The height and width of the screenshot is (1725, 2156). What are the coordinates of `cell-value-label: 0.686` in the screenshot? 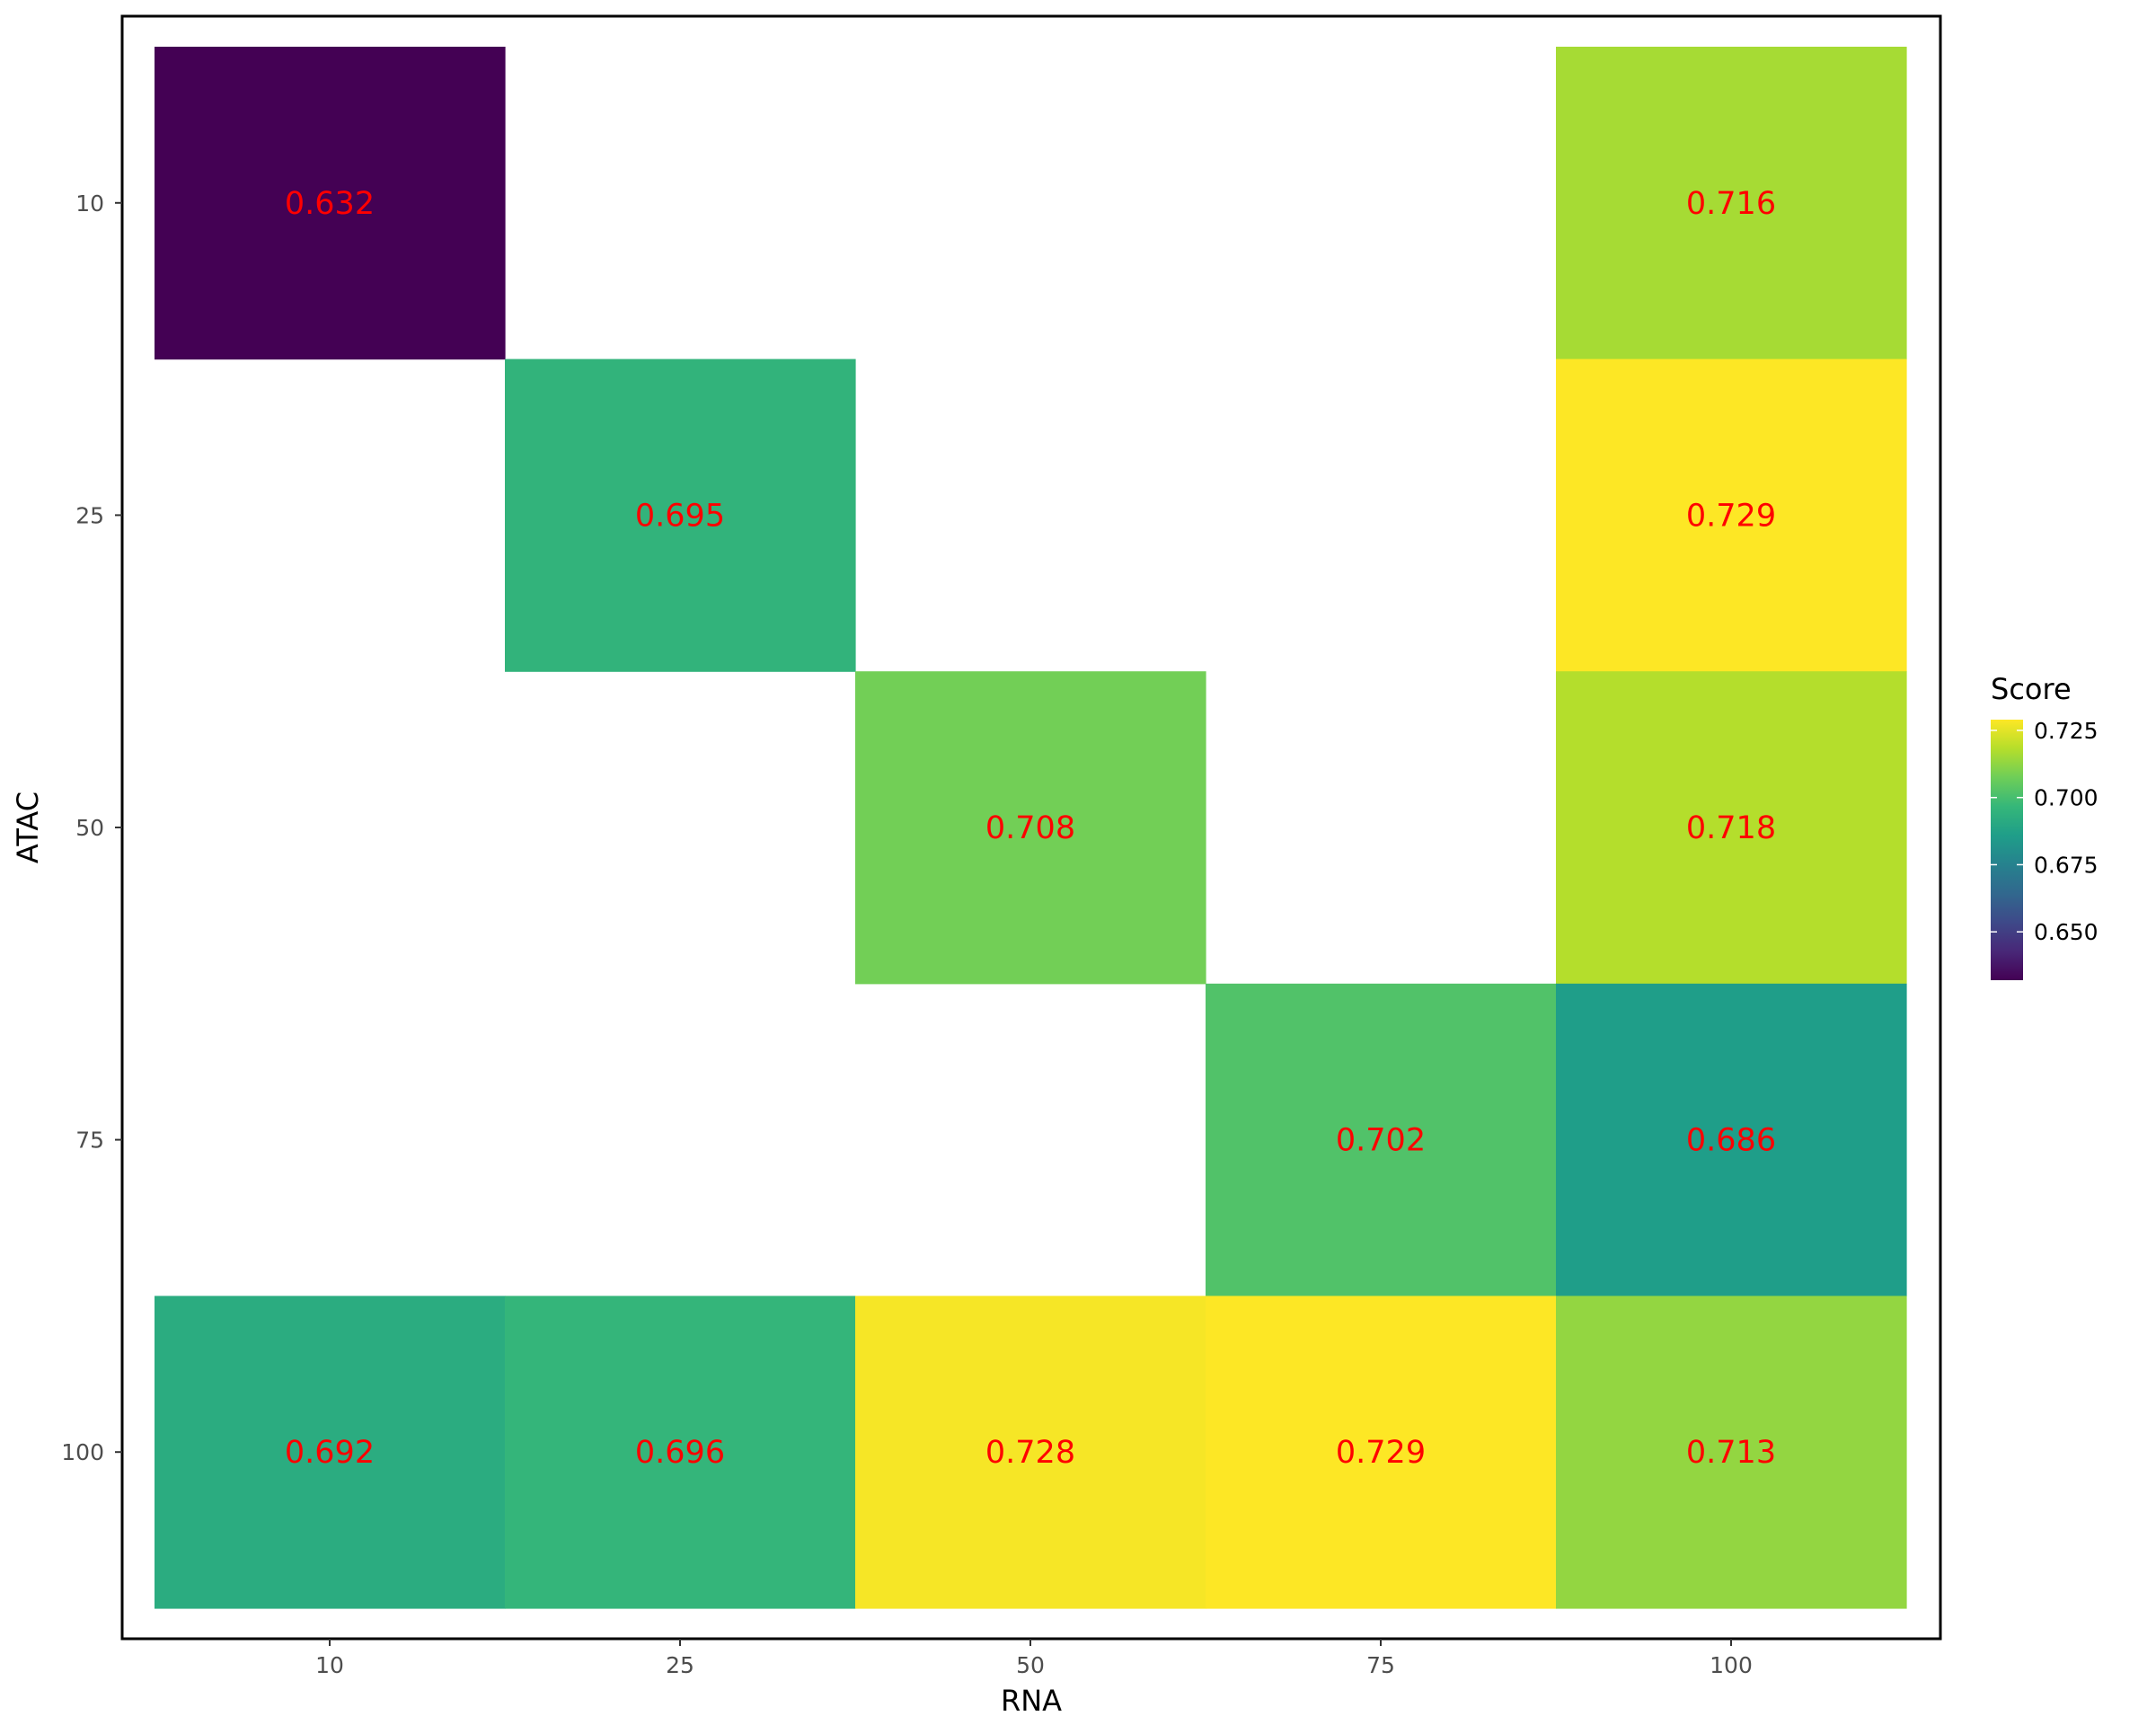 It's located at (1731, 1141).